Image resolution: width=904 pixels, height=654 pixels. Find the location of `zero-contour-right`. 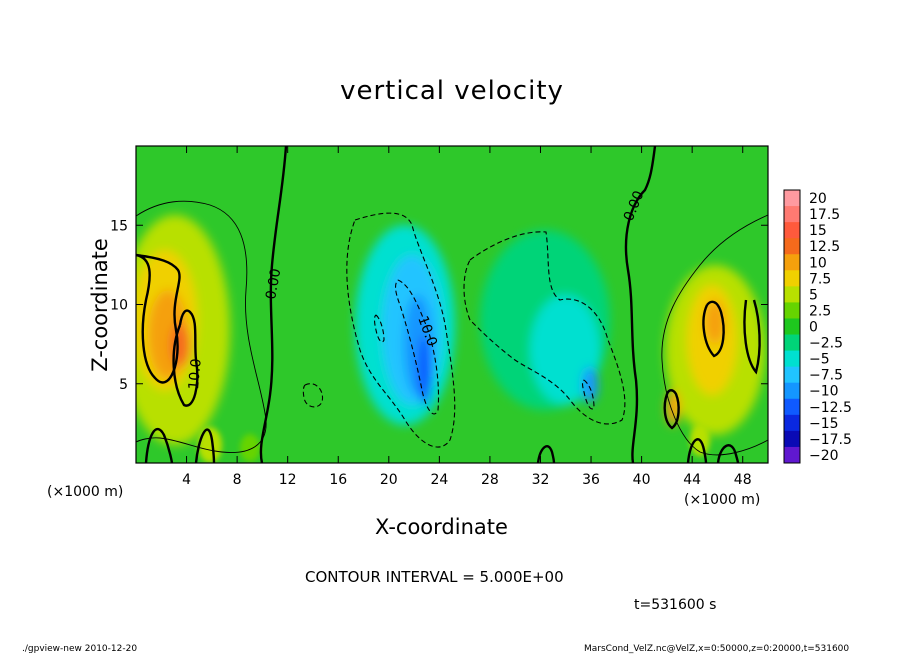

zero-contour-right is located at coordinates (640, 304).